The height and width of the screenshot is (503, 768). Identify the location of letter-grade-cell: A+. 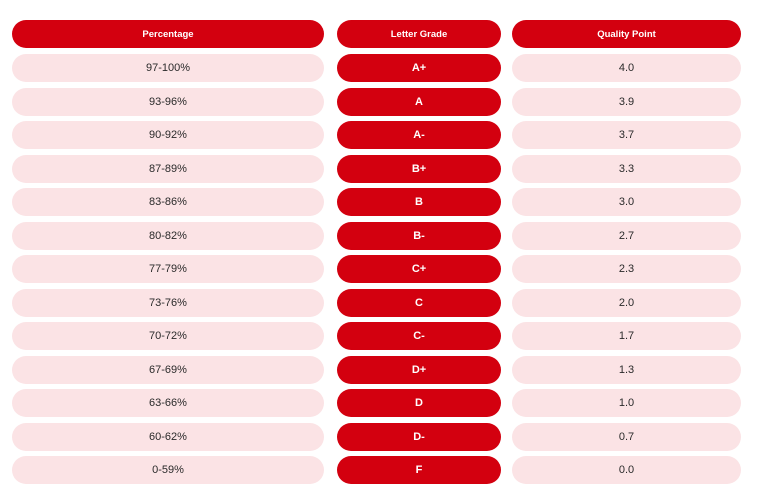
(419, 68).